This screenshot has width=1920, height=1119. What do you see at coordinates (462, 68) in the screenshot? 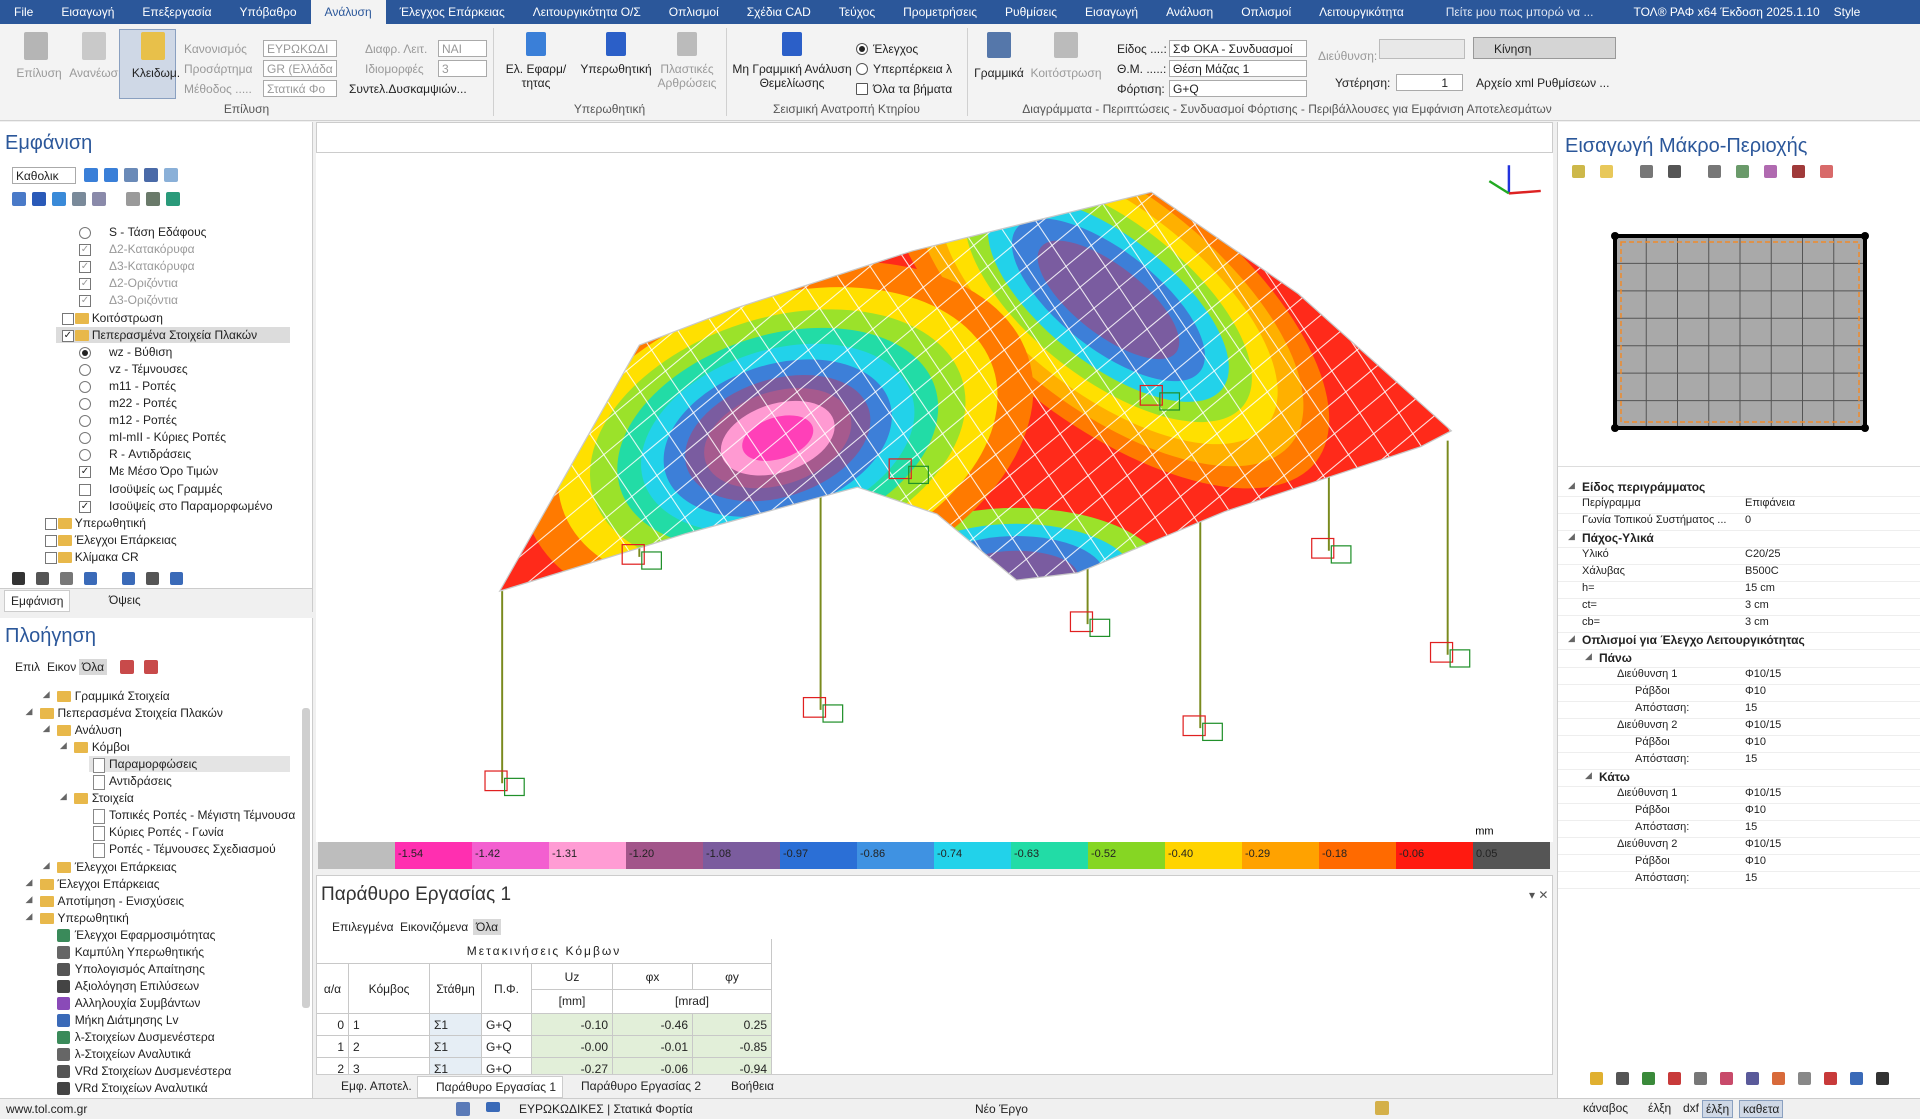
I see `field: 3` at bounding box center [462, 68].